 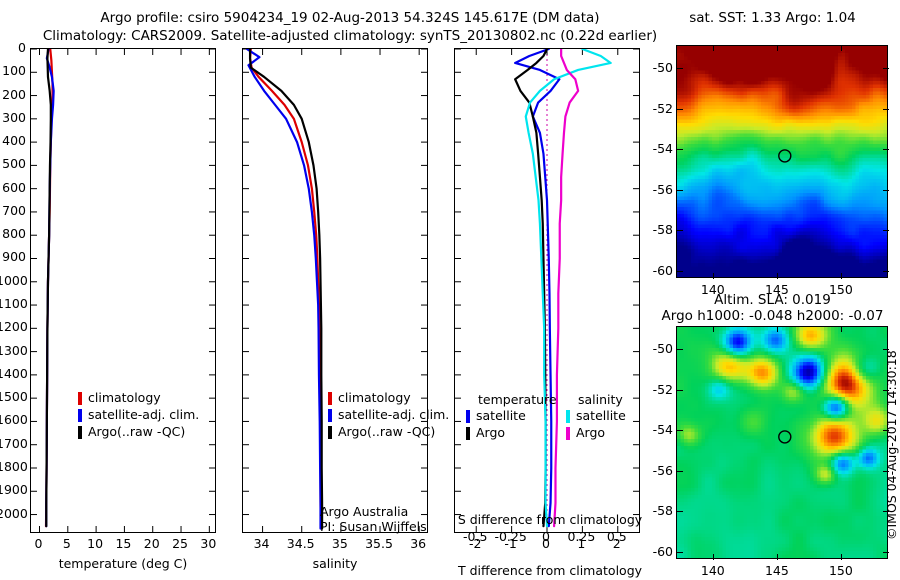 I want to click on xtick-svg2-36: 36, so click(x=418, y=543).